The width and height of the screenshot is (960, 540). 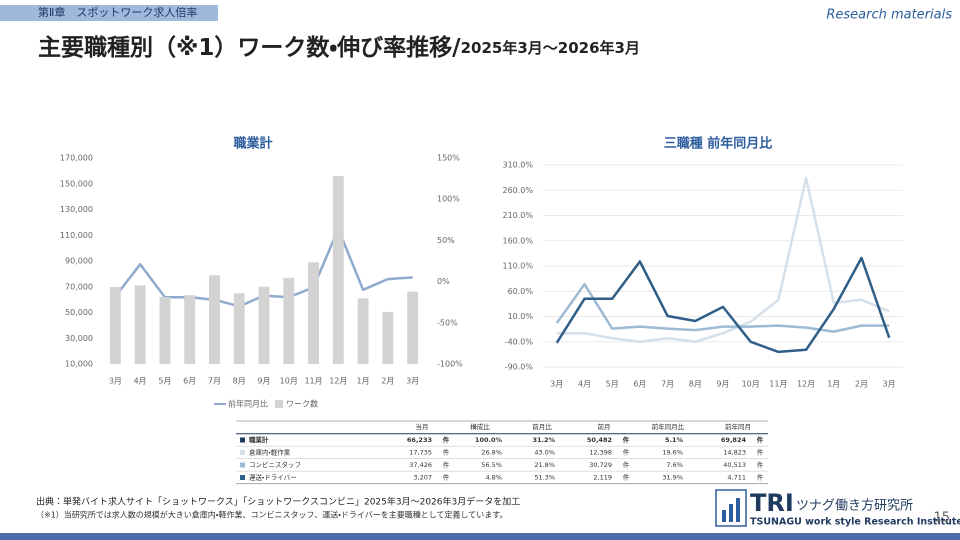 I want to click on table-cell: 4,711, so click(x=736, y=478).